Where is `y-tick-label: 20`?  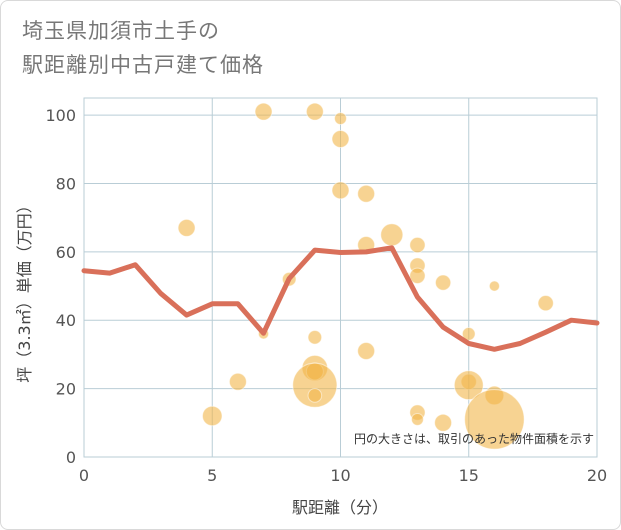
y-tick-label: 20 is located at coordinates (66, 389).